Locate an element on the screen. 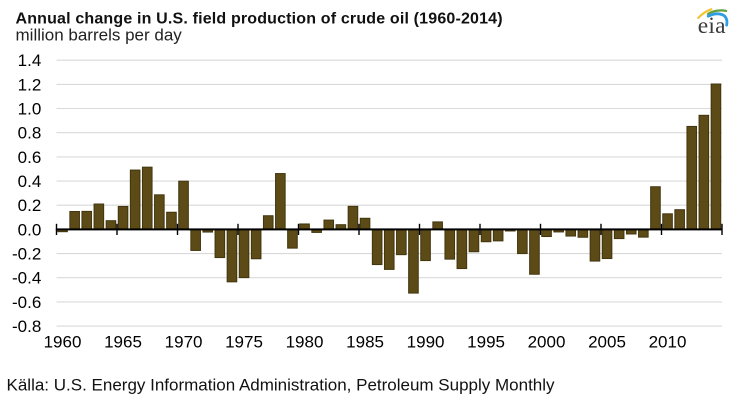 This screenshot has height=402, width=741. svg-text: 0.6 is located at coordinates (30, 157).